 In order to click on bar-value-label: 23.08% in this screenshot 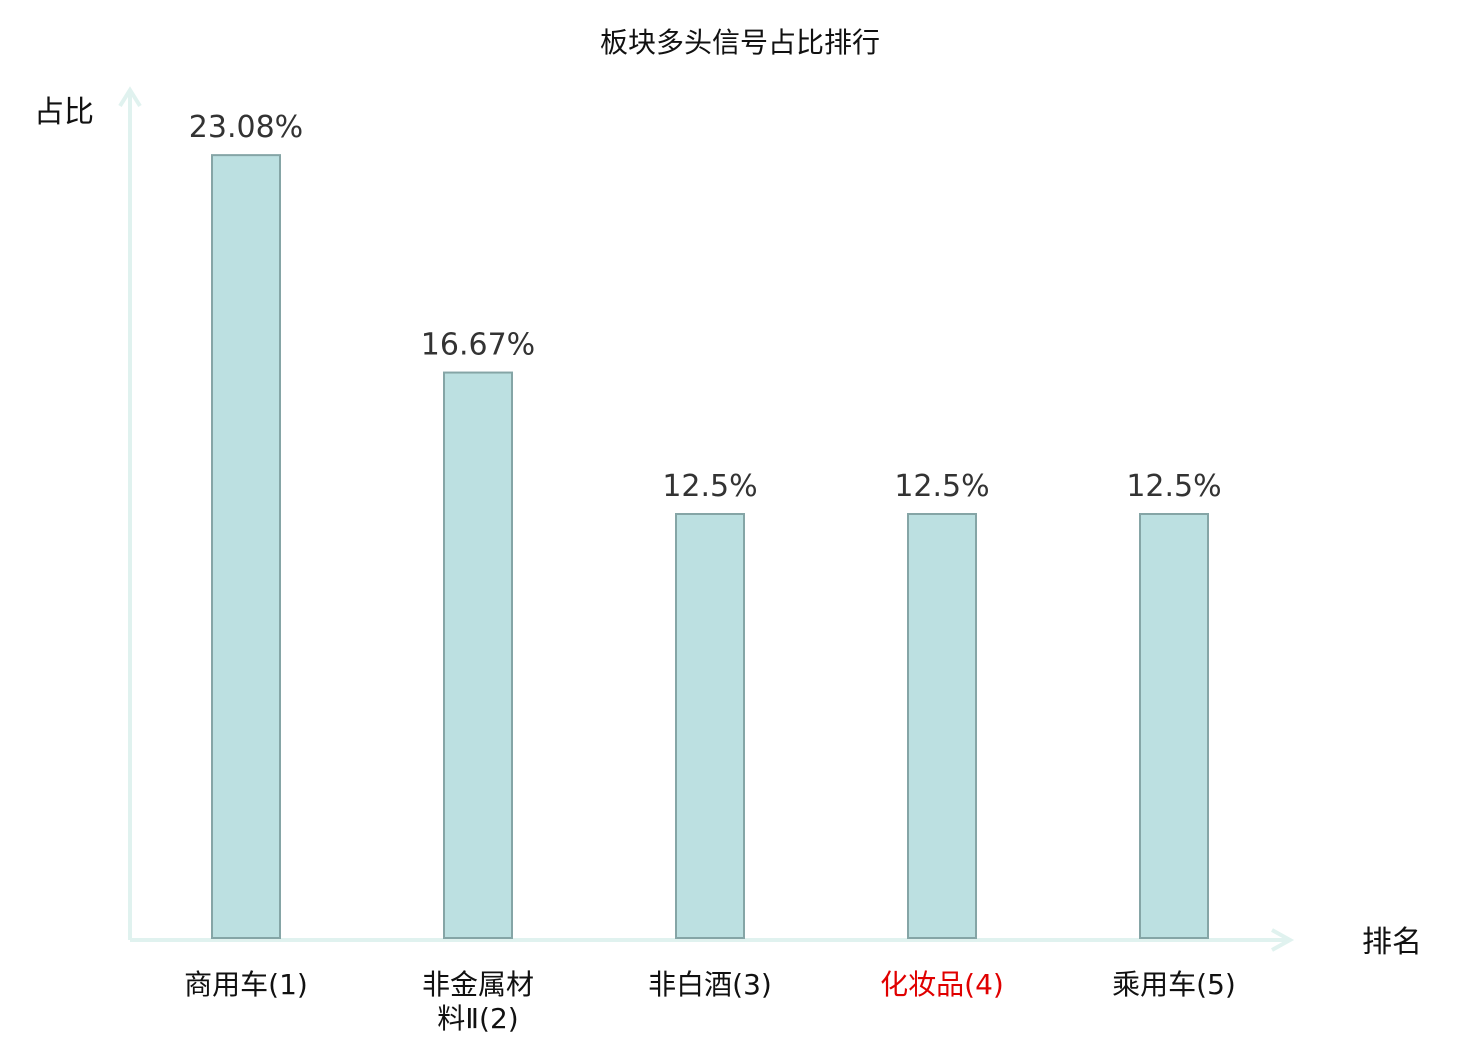, I will do `click(246, 127)`.